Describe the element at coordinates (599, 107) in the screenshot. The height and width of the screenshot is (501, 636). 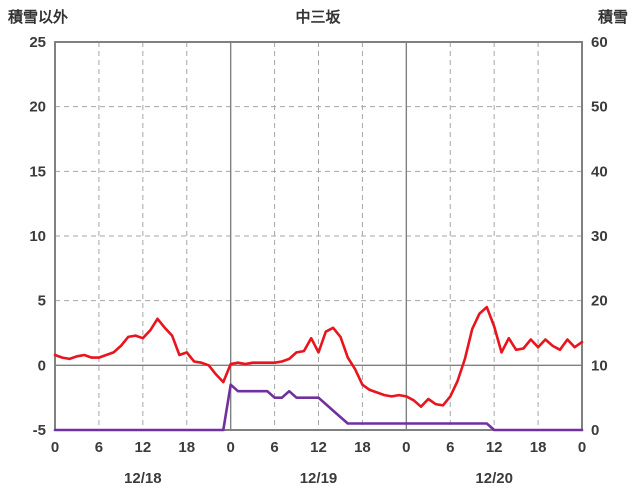
I see `y-right-tick-label: 50` at that location.